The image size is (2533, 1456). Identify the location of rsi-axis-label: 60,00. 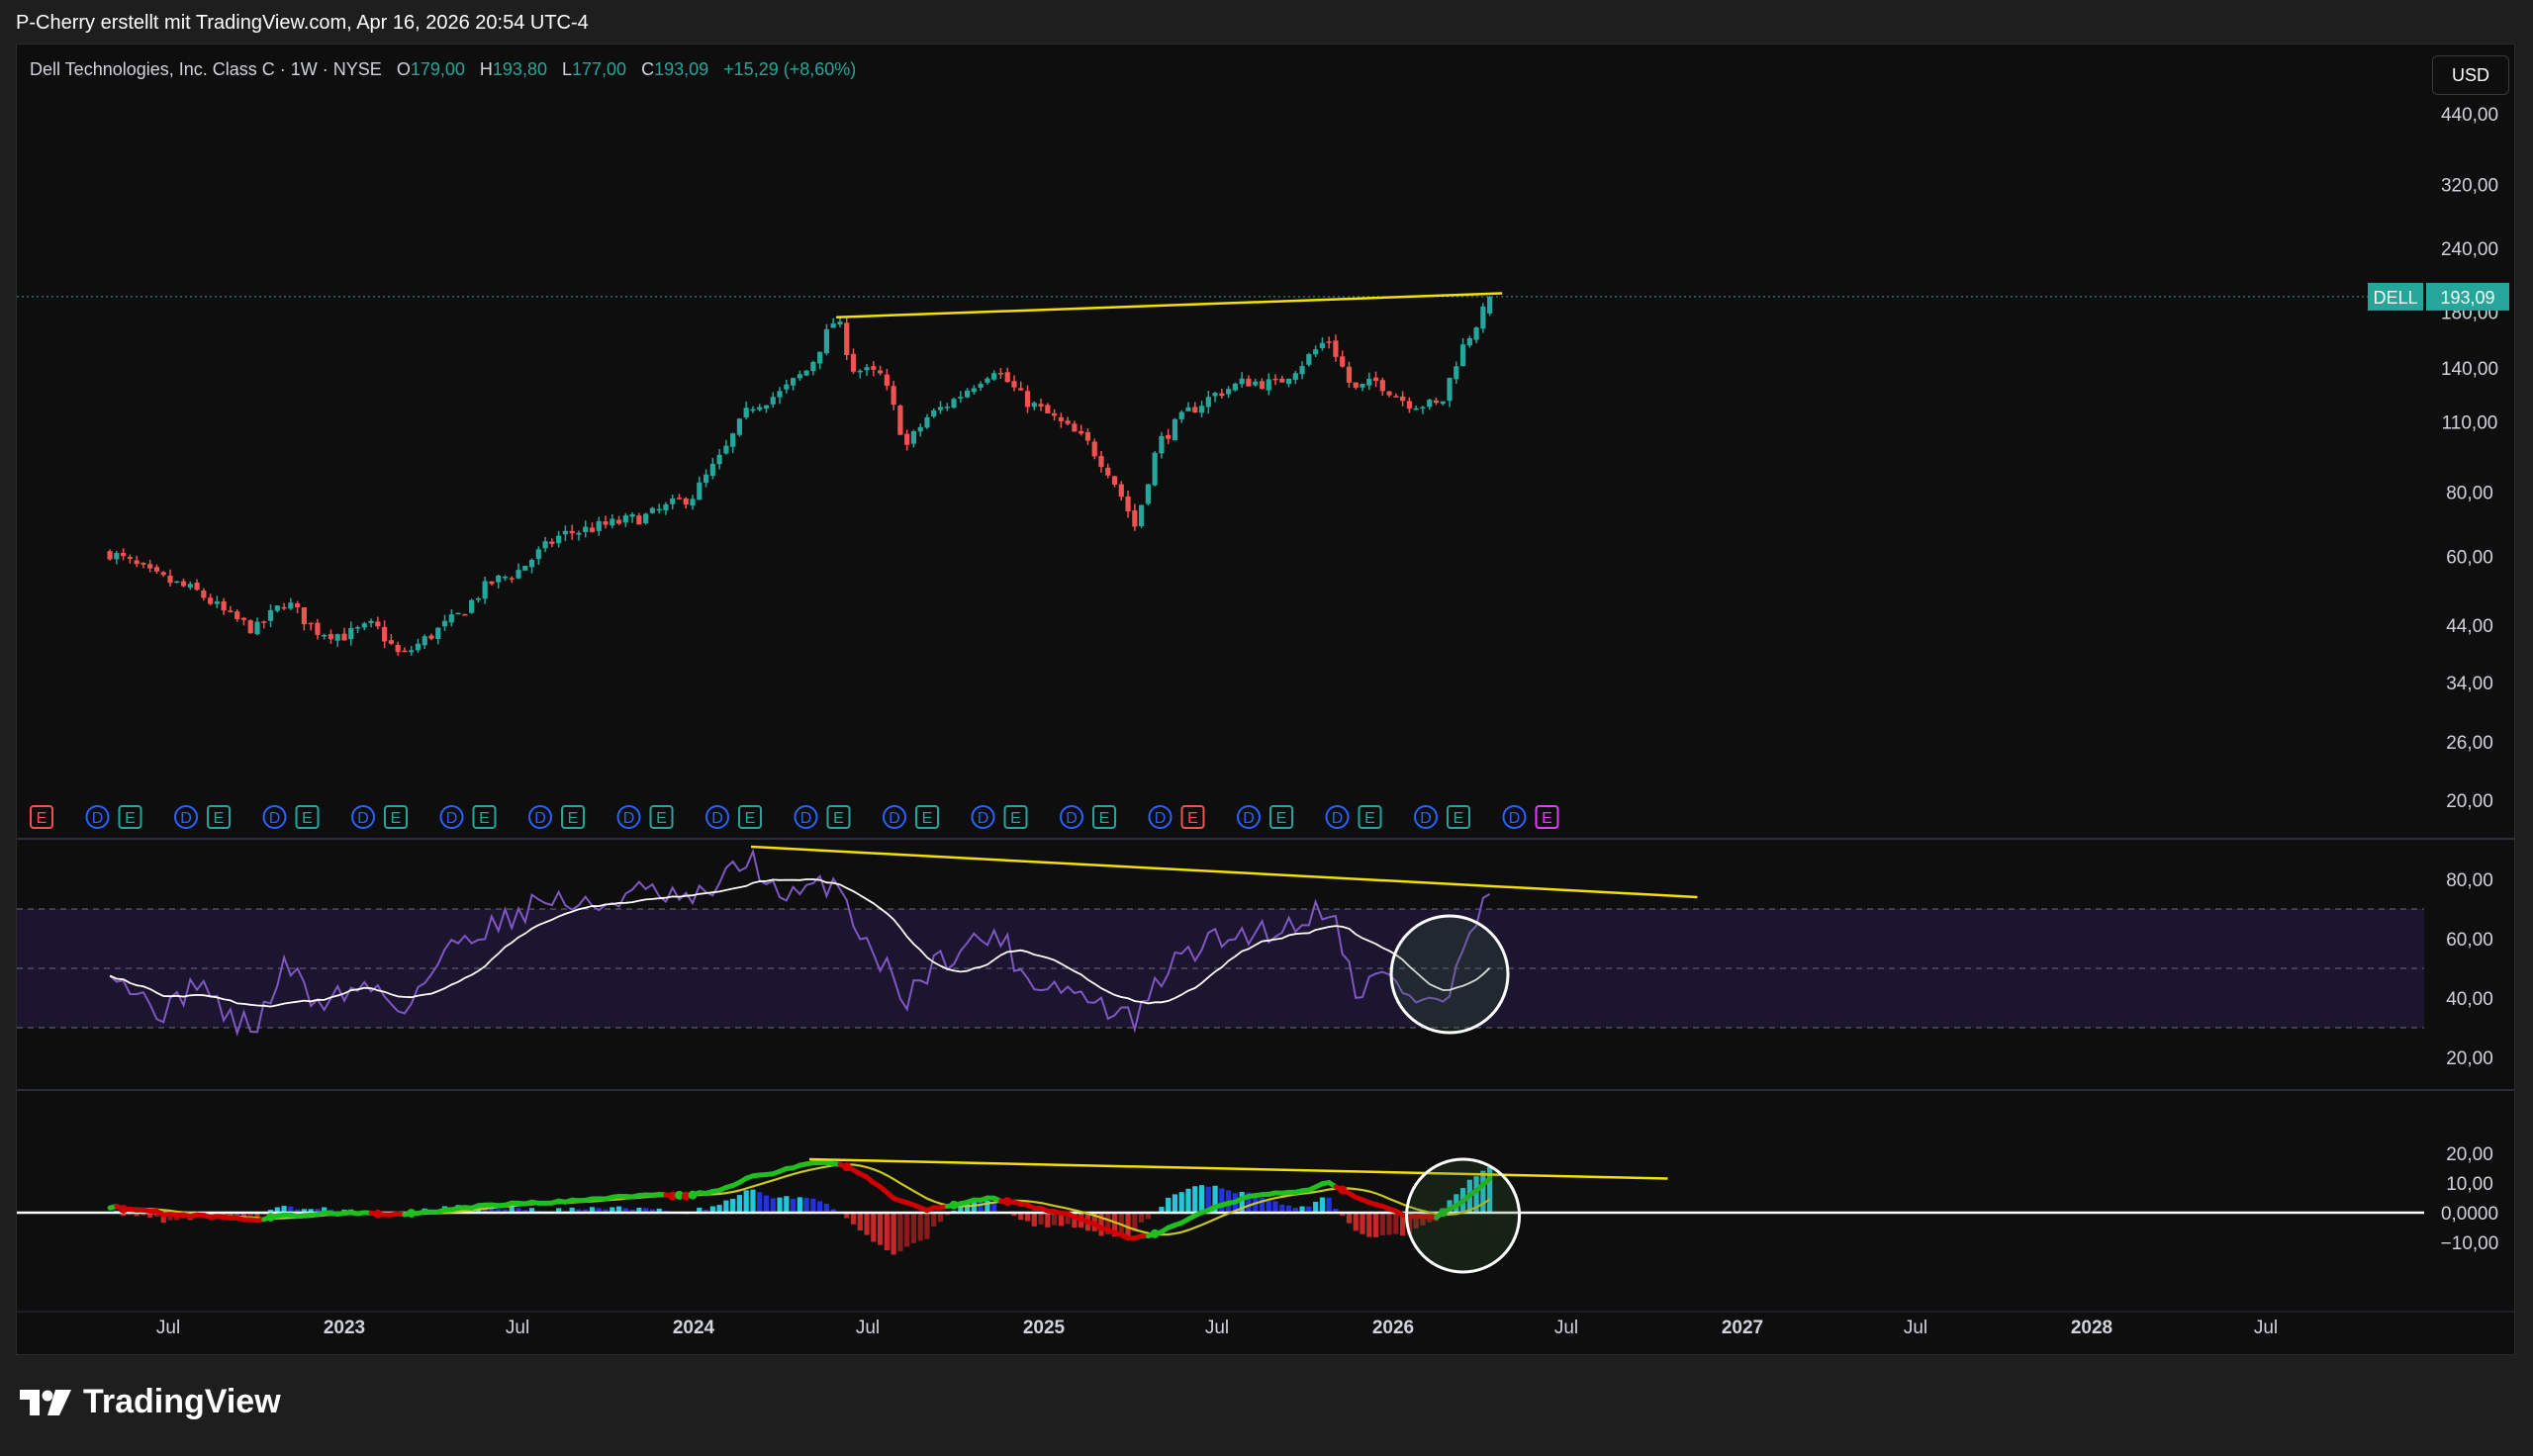
(2469, 940).